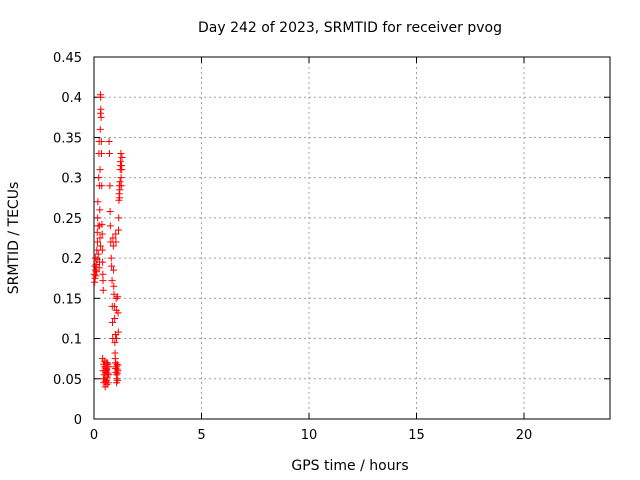  What do you see at coordinates (67, 58) in the screenshot?
I see `y-tick-label: 0.45` at bounding box center [67, 58].